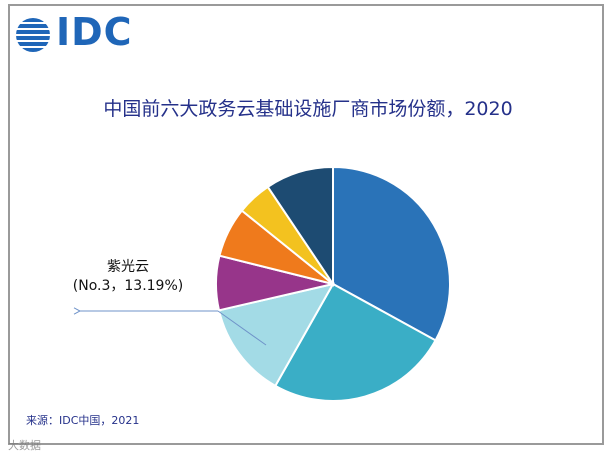  What do you see at coordinates (94, 32) in the screenshot?
I see `idc-logo-text: IDC` at bounding box center [94, 32].